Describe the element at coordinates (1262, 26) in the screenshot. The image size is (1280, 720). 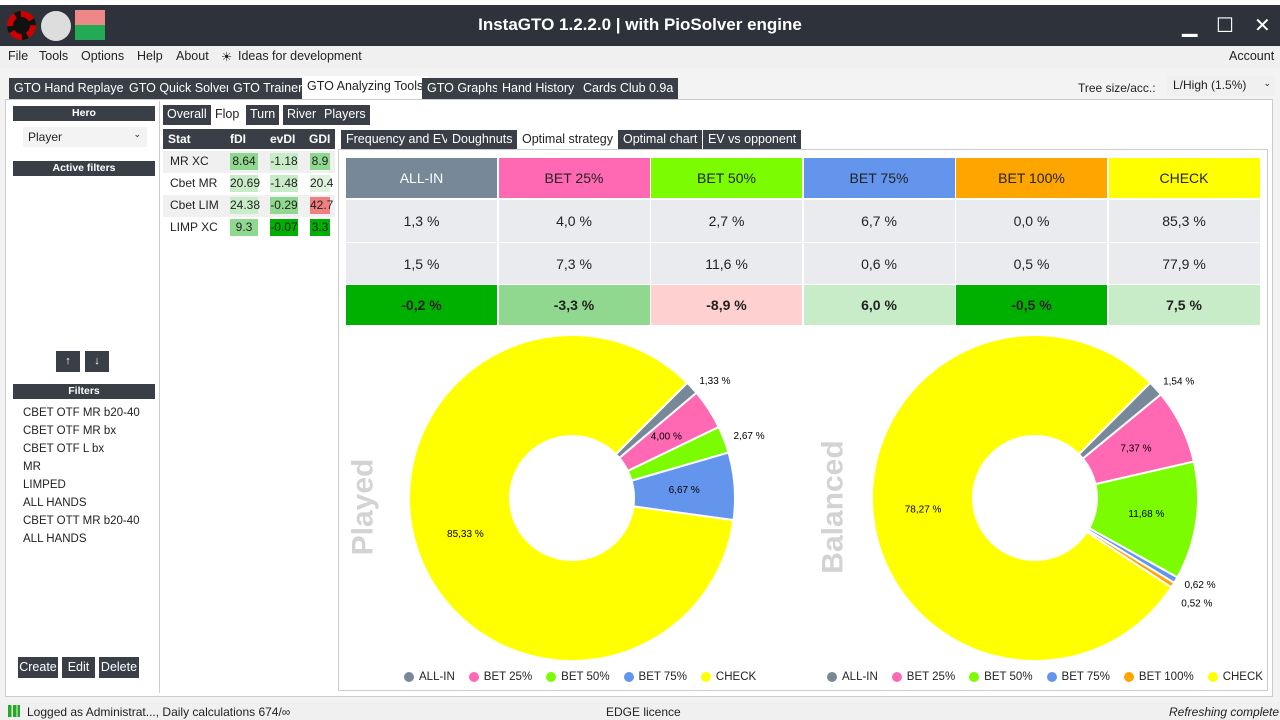
I see `close-button: ✕` at that location.